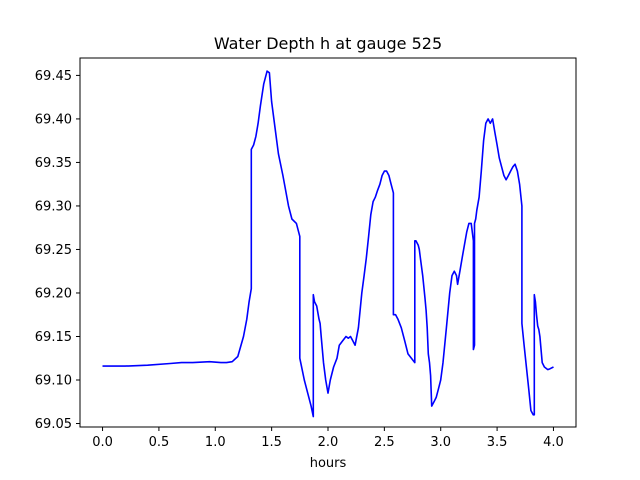 The image size is (640, 480). Describe the element at coordinates (215, 442) in the screenshot. I see `x-tick-label: 1.0` at that location.